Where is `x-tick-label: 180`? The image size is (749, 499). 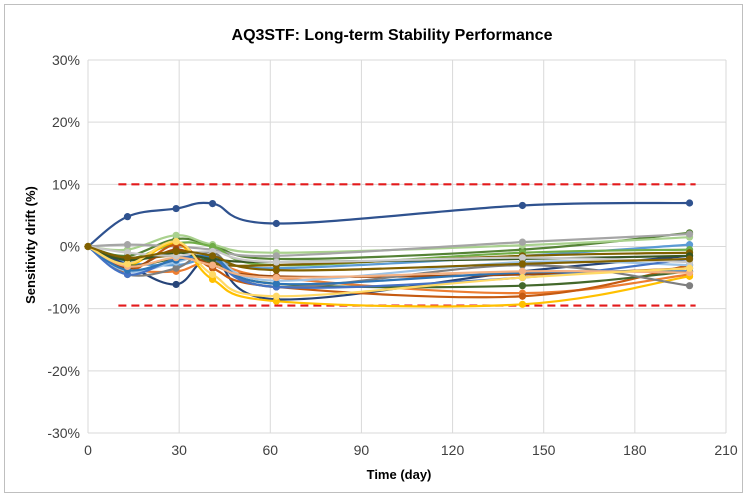 x-tick-label: 180 is located at coordinates (635, 450).